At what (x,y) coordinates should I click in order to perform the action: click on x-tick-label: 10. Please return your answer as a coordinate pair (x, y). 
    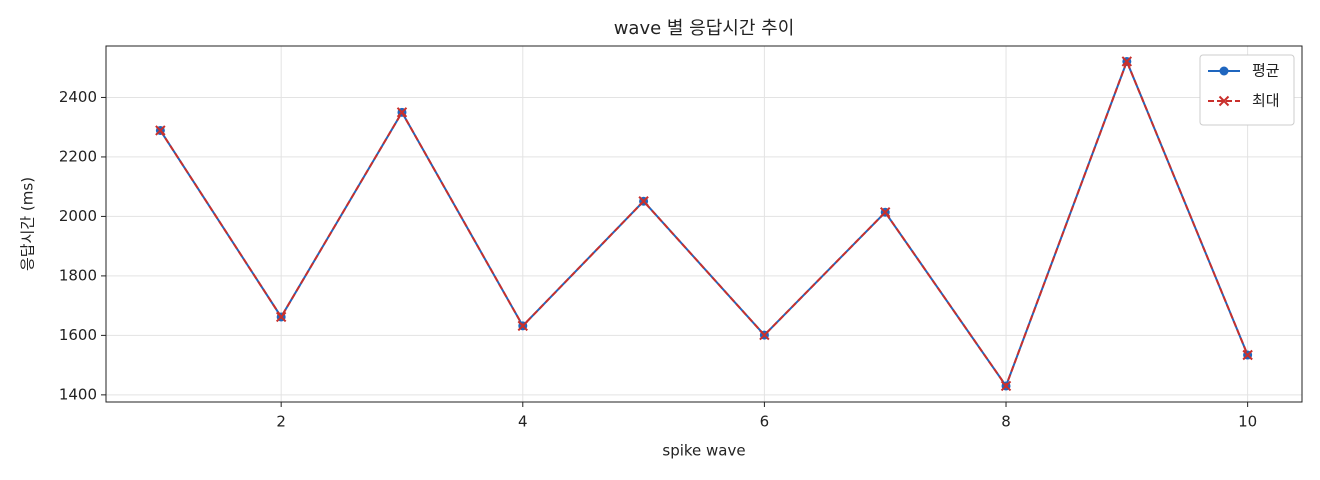
    Looking at the image, I should click on (1247, 422).